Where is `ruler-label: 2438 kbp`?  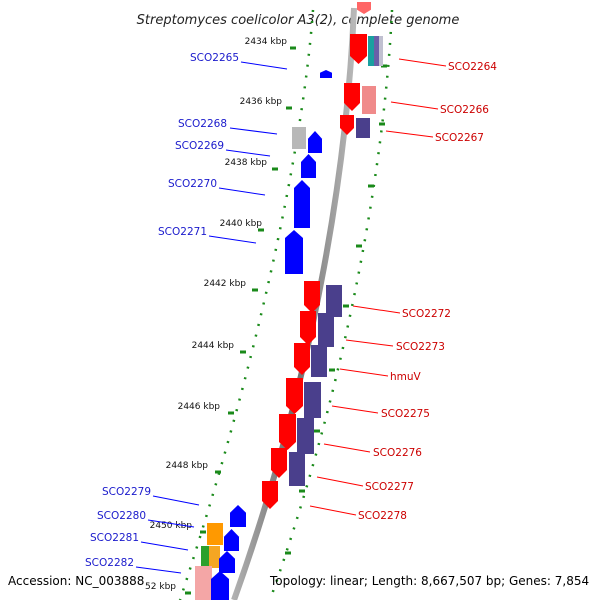
ruler-label: 2438 kbp is located at coordinates (246, 163).